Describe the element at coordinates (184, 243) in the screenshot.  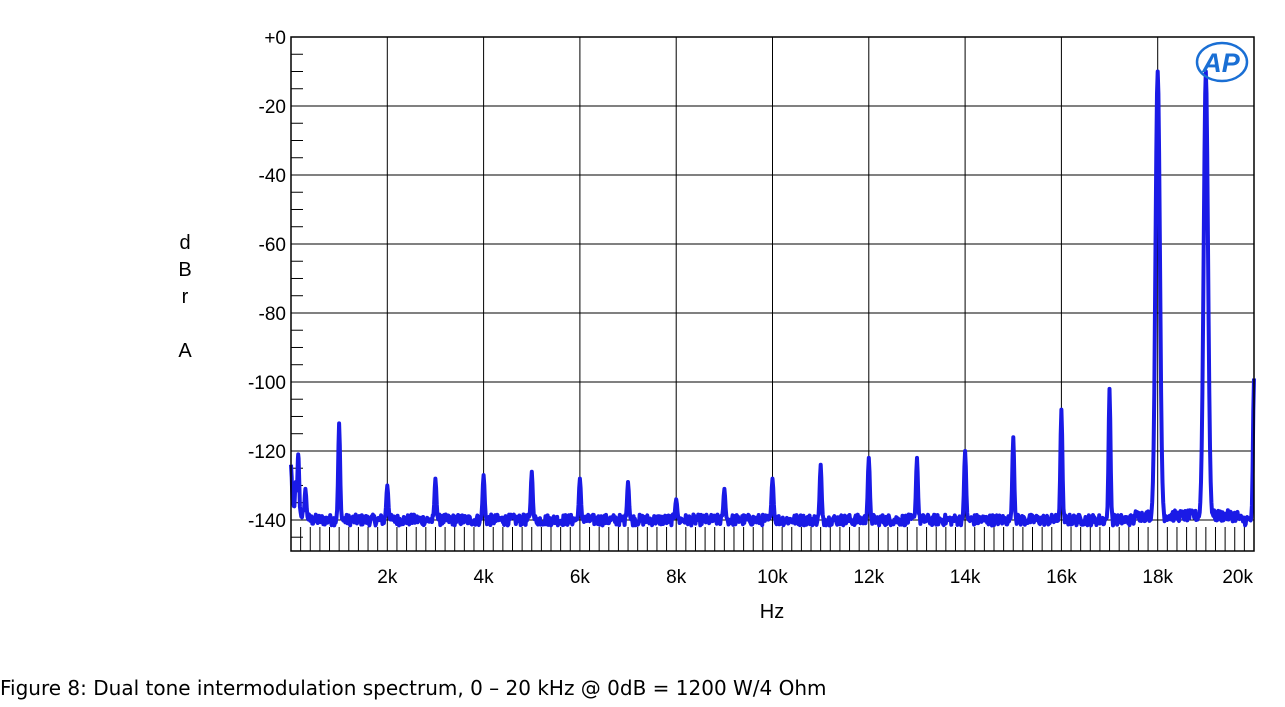
I see `y-axis-title-char: d` at that location.